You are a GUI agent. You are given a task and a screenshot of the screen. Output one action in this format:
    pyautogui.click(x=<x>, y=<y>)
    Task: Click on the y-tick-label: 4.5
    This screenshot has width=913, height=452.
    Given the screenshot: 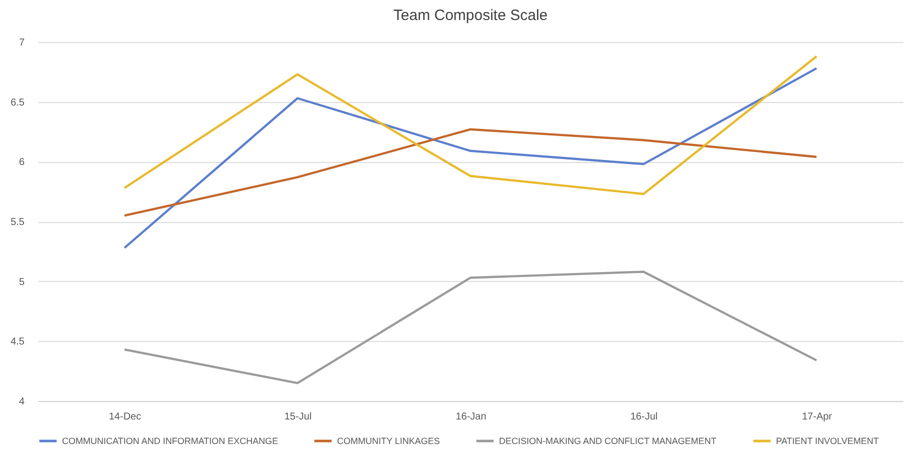 What is the action you would take?
    pyautogui.click(x=17, y=342)
    